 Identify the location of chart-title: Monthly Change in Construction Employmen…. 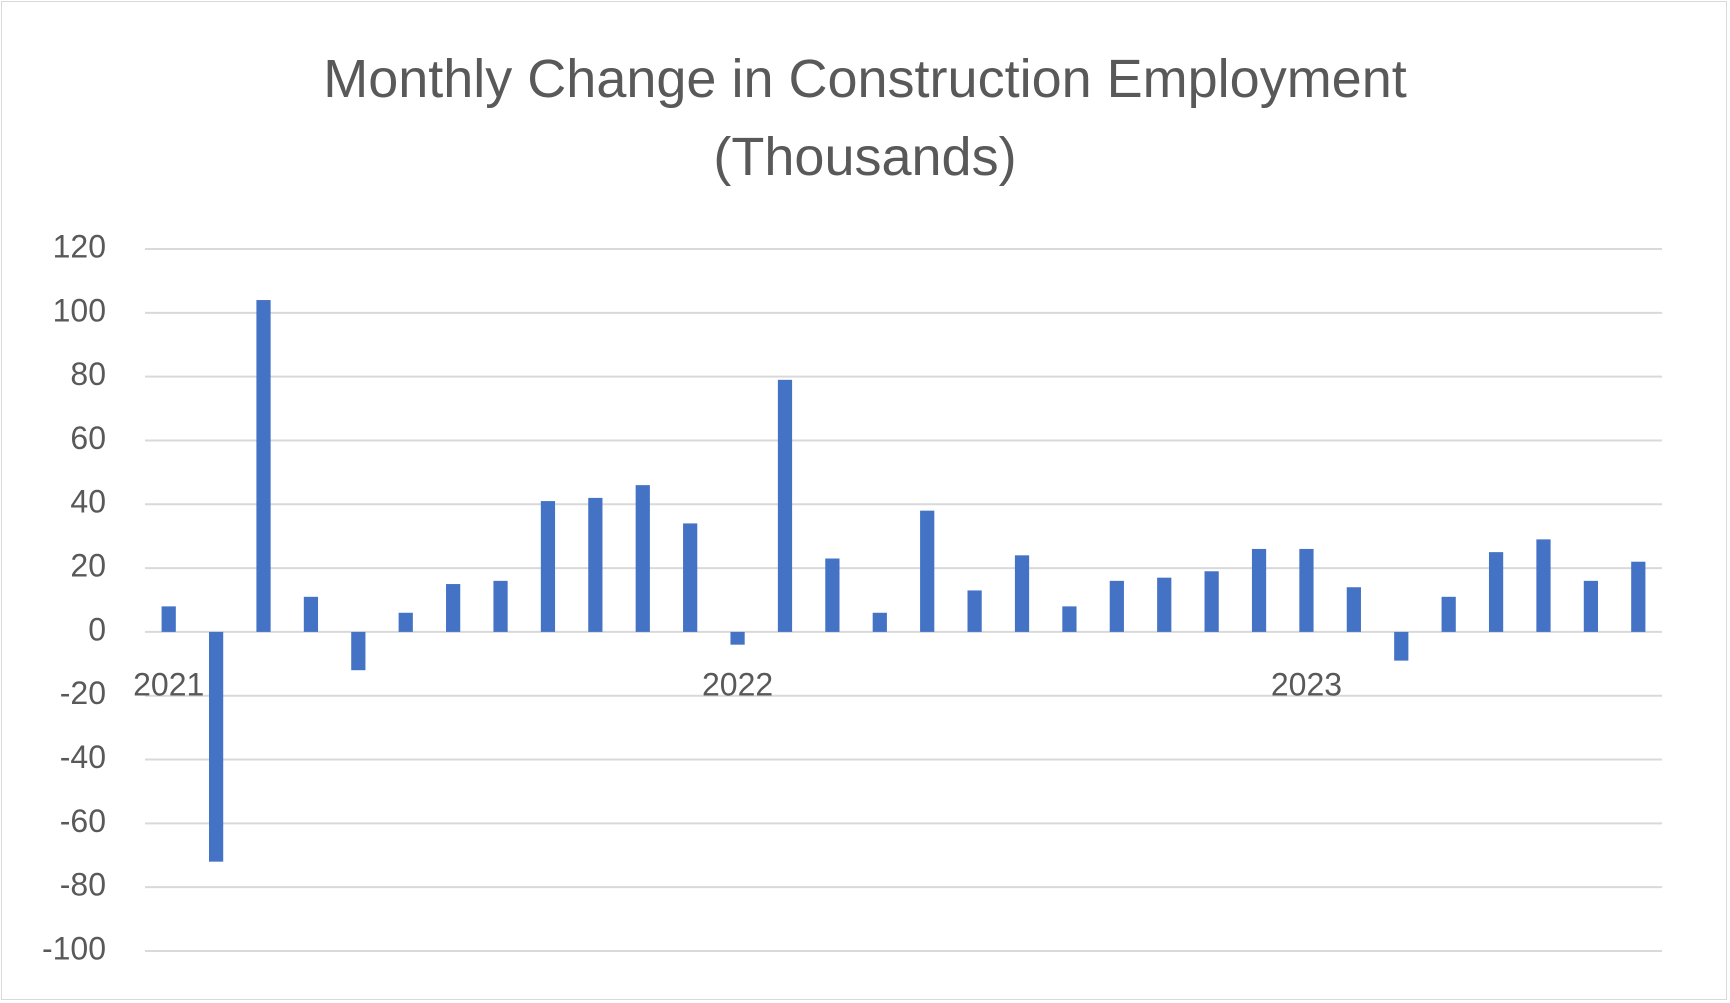
(865, 118).